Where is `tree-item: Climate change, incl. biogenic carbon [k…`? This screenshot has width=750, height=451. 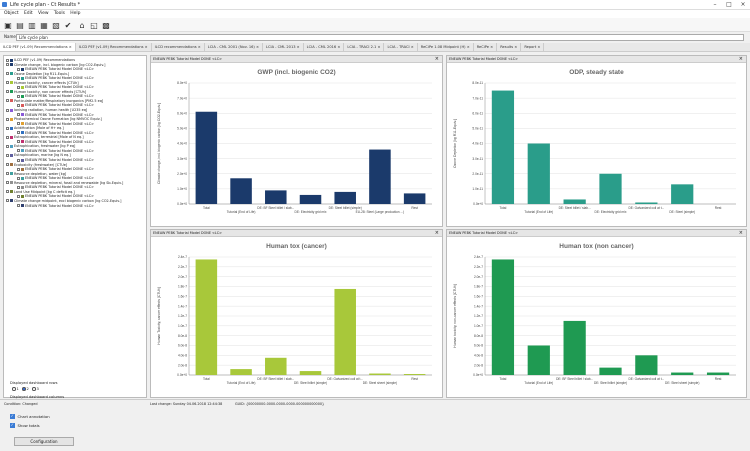 tree-item: Climate change, incl. biogenic carbon [k… is located at coordinates (76, 65).